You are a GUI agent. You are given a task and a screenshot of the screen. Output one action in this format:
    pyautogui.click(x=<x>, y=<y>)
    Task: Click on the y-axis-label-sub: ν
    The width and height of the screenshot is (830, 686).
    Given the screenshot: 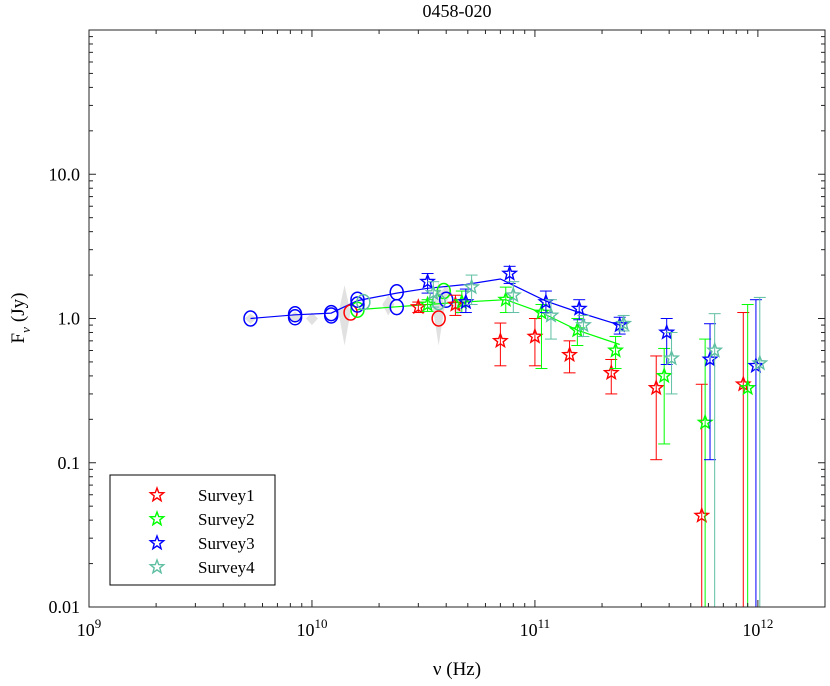 What is the action you would take?
    pyautogui.click(x=25, y=330)
    